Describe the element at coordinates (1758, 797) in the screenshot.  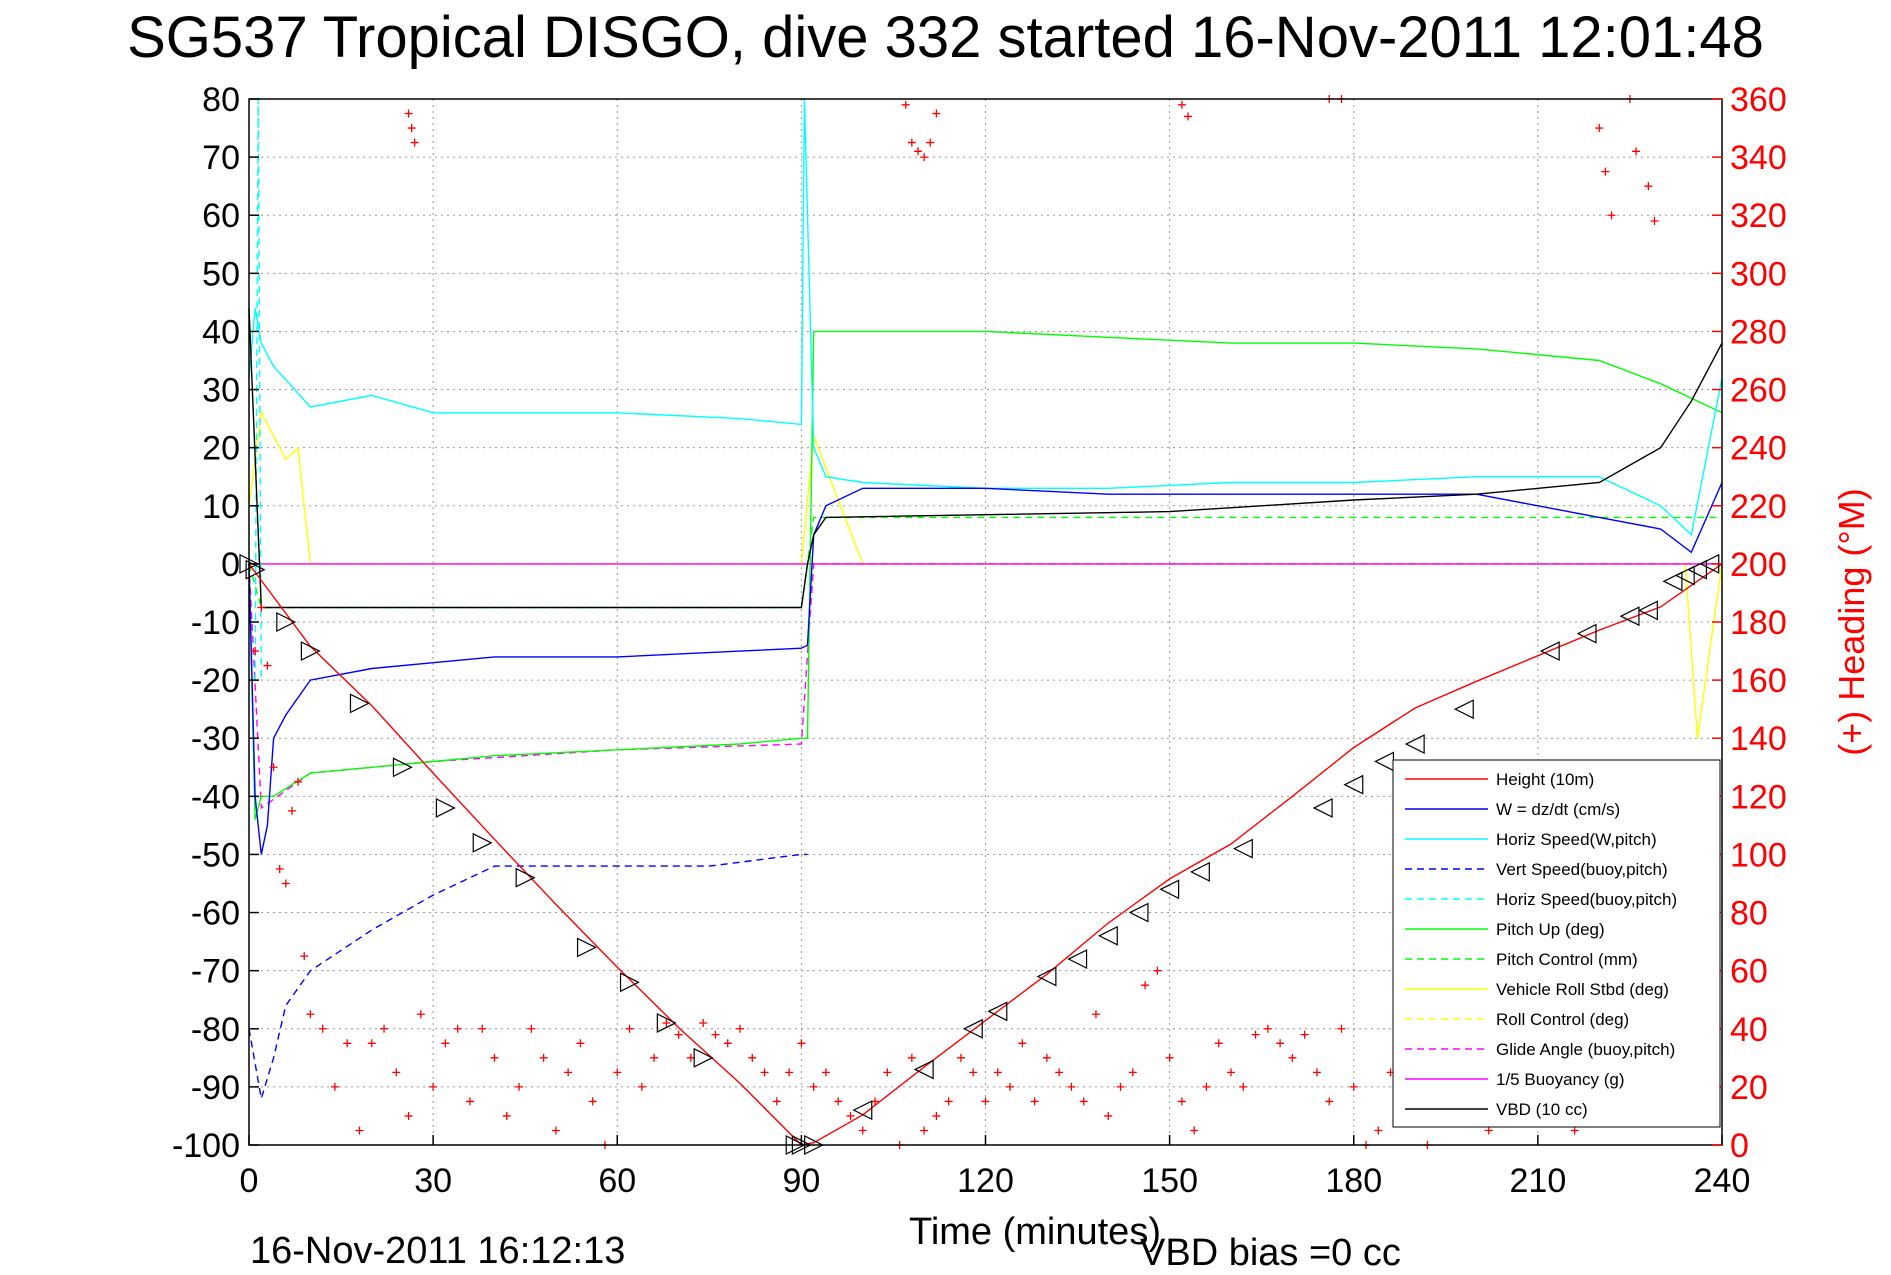
I see `y2-tick-label: 120` at that location.